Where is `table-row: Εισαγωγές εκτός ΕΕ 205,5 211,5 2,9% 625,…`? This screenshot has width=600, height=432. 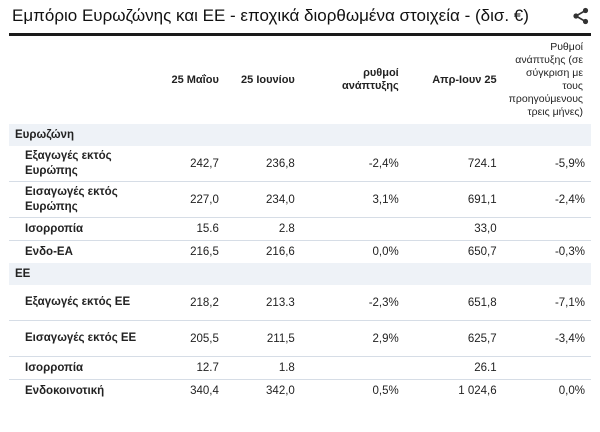 table-row: Εισαγωγές εκτός ΕΕ 205,5 211,5 2,9% 625,… is located at coordinates (300, 338).